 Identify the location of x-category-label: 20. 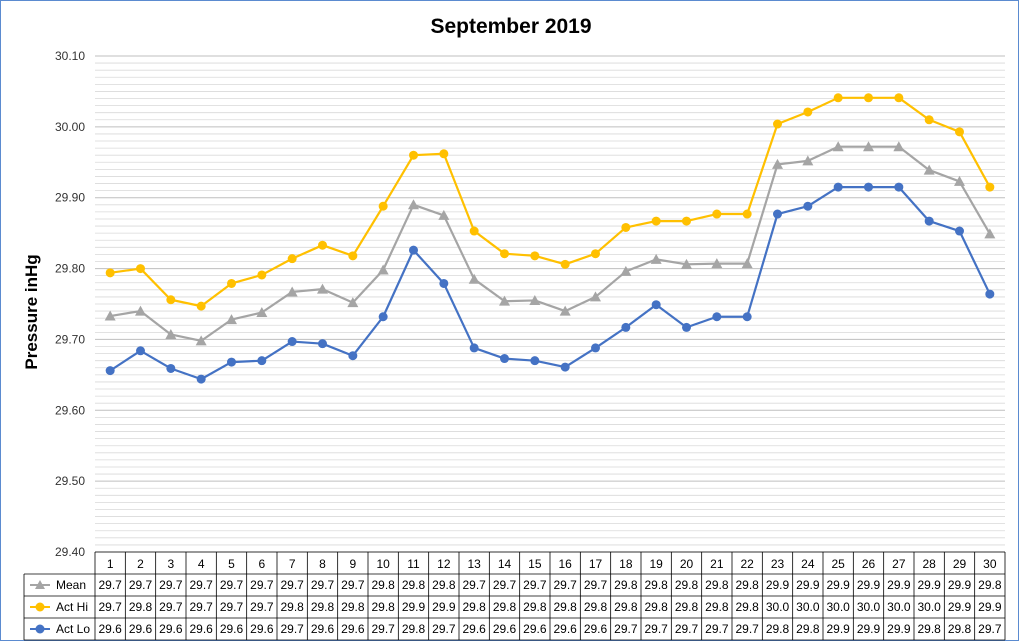
(687, 564).